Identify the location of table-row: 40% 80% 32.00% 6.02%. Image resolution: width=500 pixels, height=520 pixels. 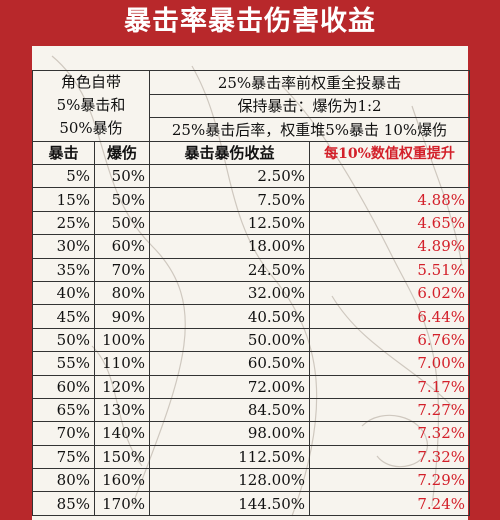
(251, 293).